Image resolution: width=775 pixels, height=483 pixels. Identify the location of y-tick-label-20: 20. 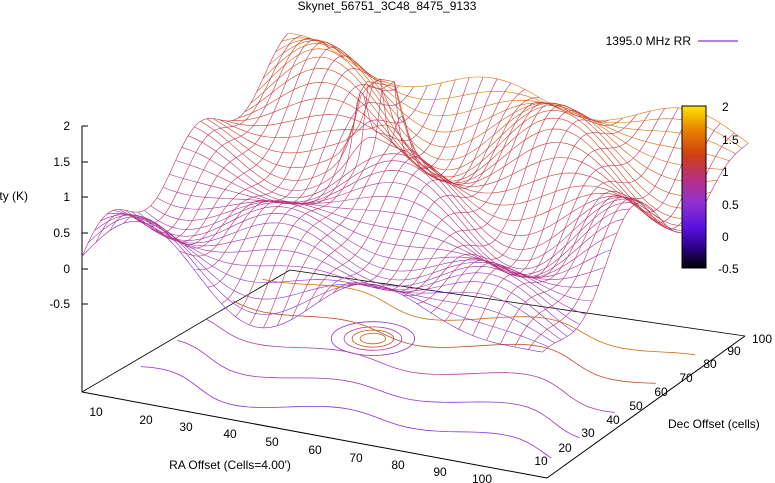
(565, 448).